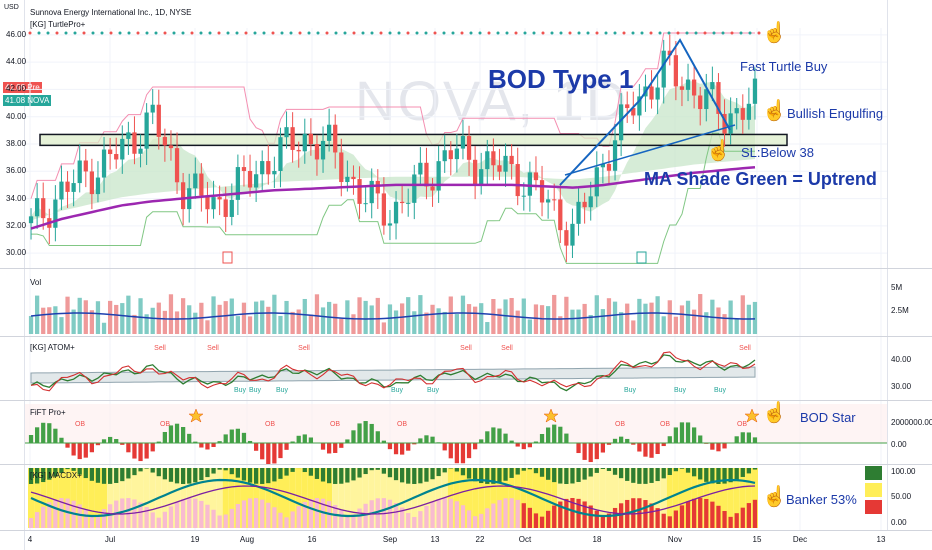 This screenshot has width=932, height=550. What do you see at coordinates (16, 171) in the screenshot?
I see `price-tick: 36.00` at bounding box center [16, 171].